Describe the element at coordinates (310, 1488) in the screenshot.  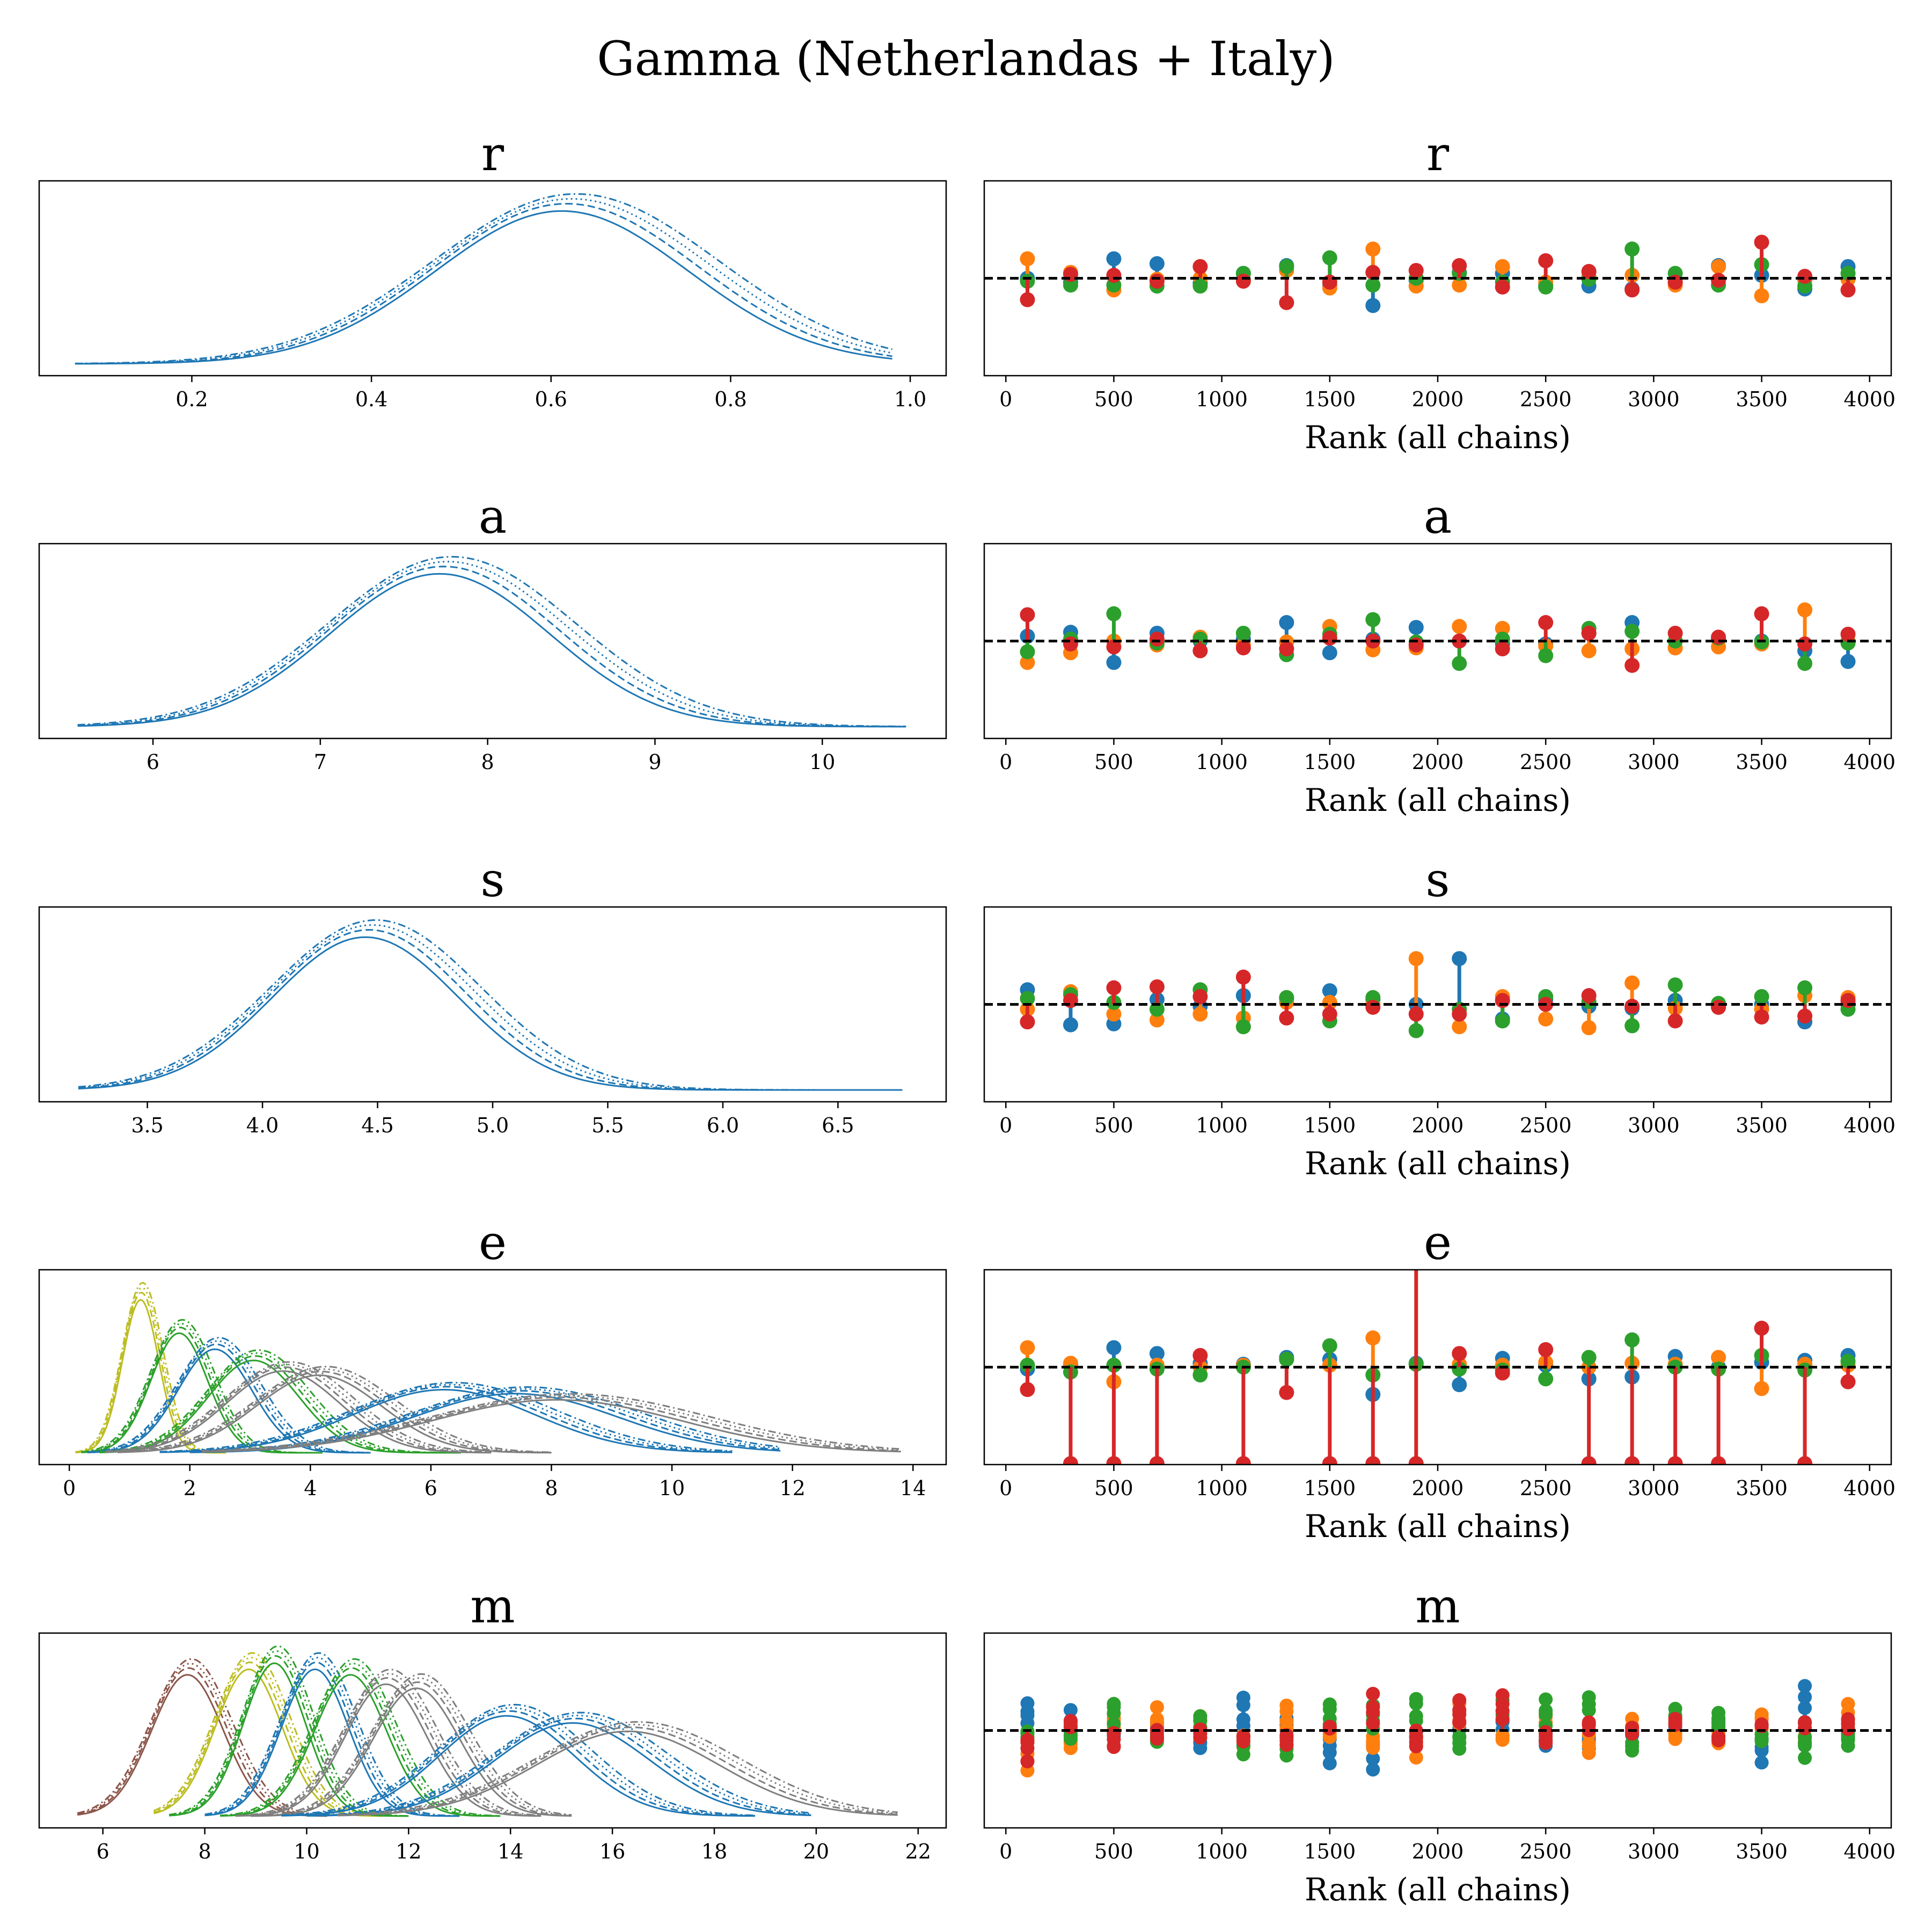
I see `x-tick-label: 4` at that location.